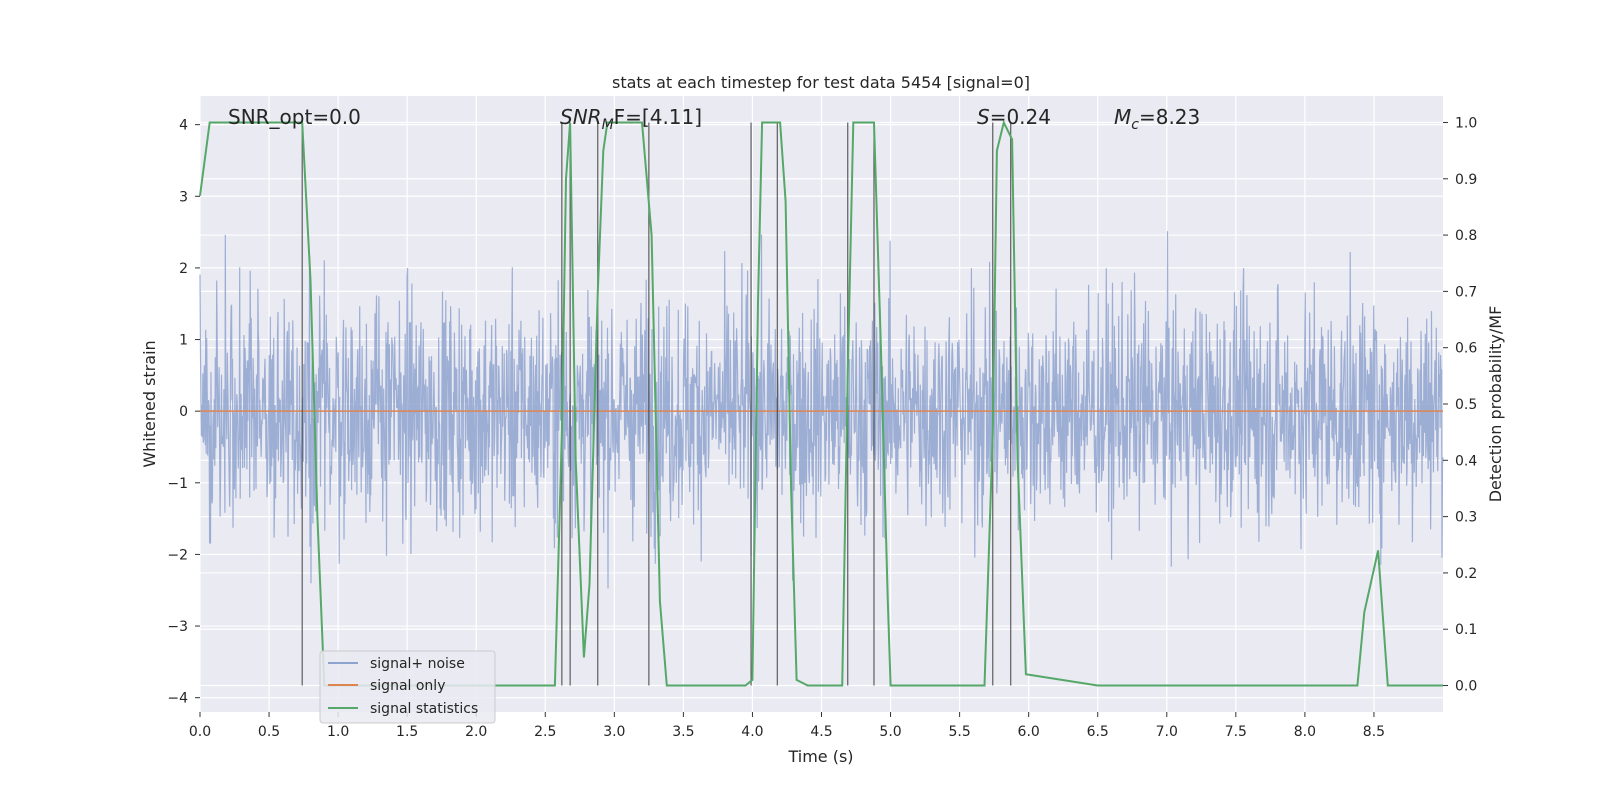 The width and height of the screenshot is (1600, 800). I want to click on annotation-s-label: S, so click(983, 117).